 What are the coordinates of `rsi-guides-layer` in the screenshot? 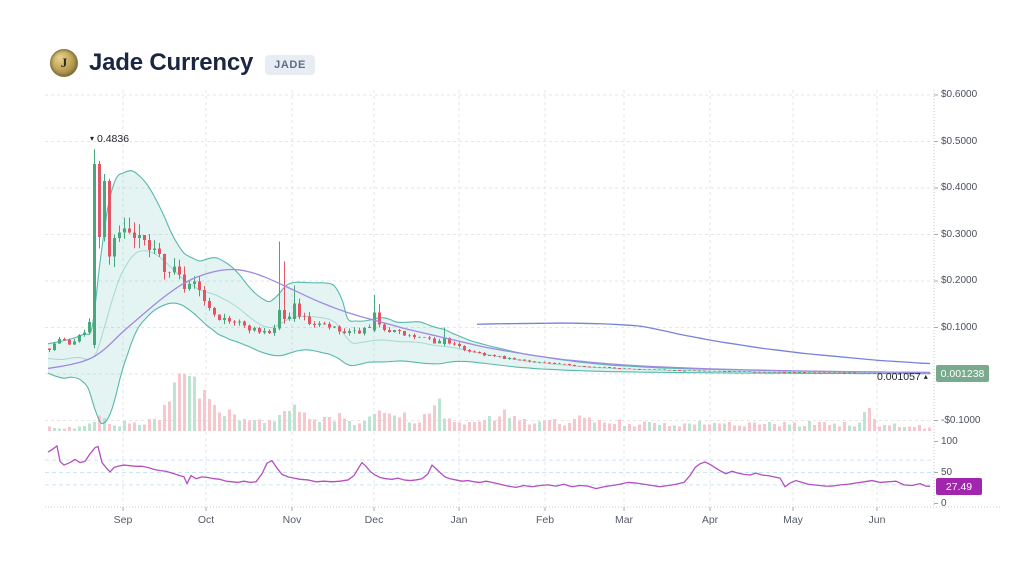 It's located at (489, 472).